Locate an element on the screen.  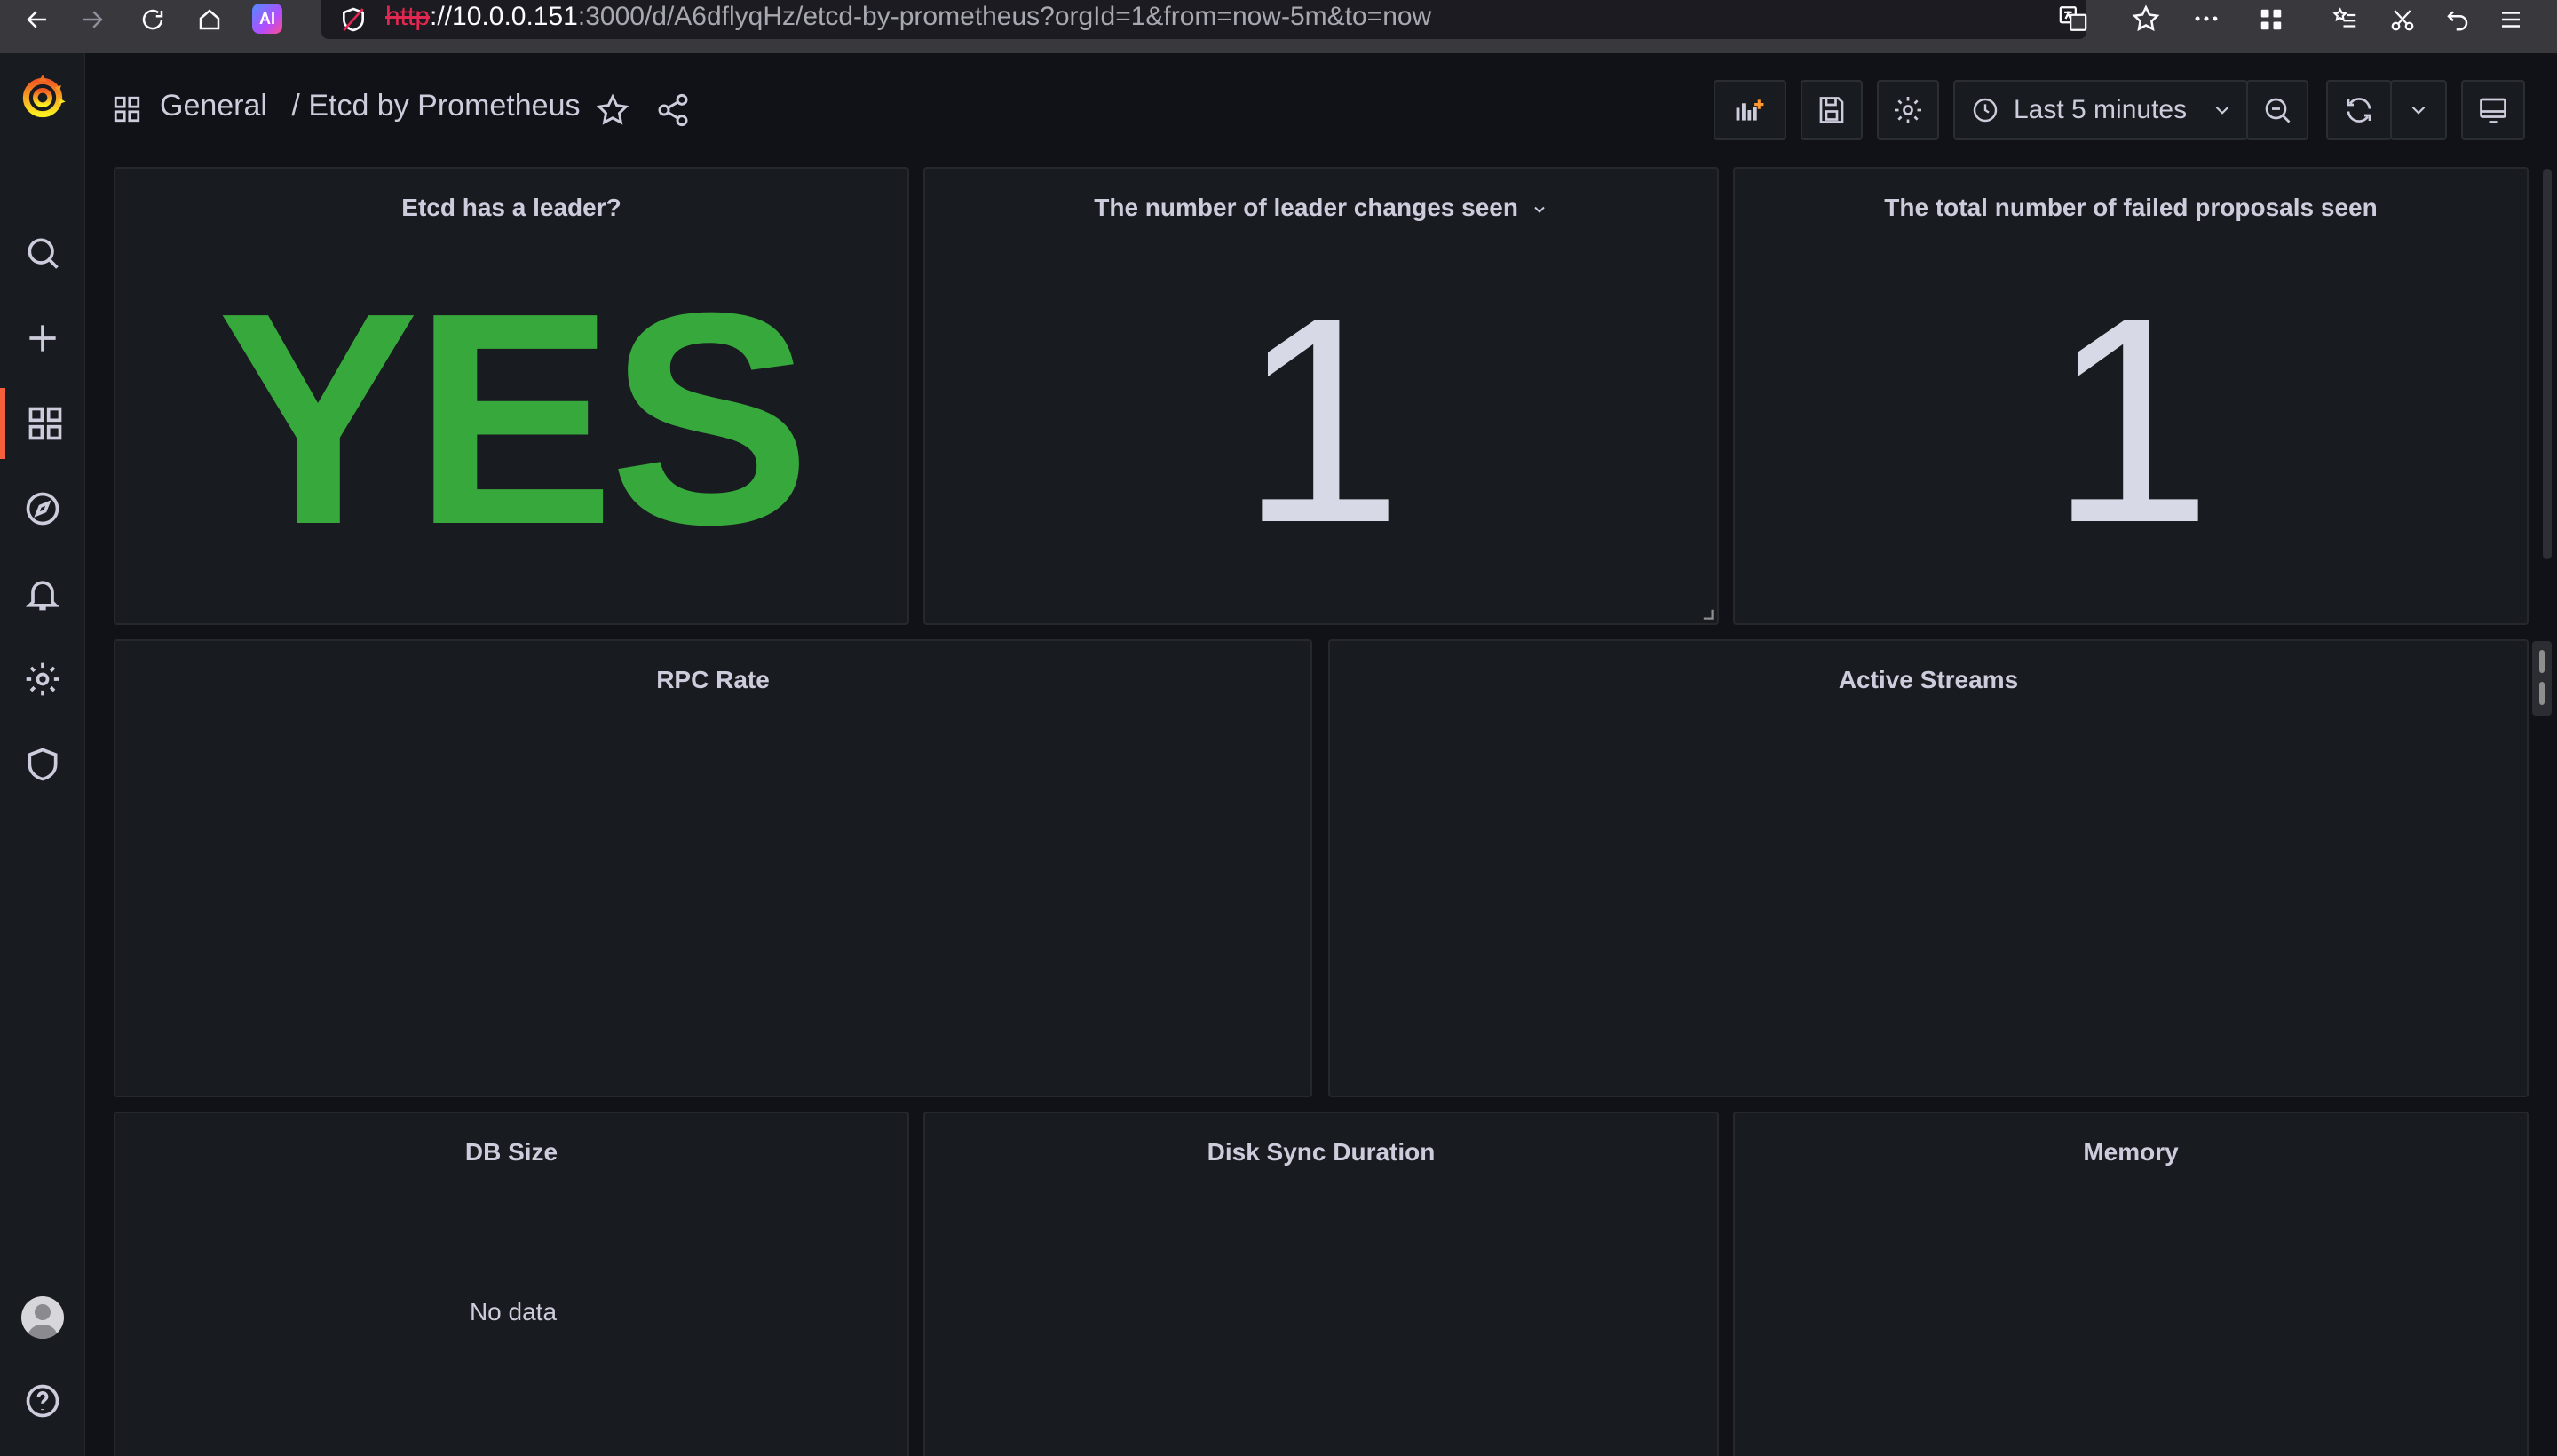
panel-title: Etcd has a leader? is located at coordinates (511, 207).